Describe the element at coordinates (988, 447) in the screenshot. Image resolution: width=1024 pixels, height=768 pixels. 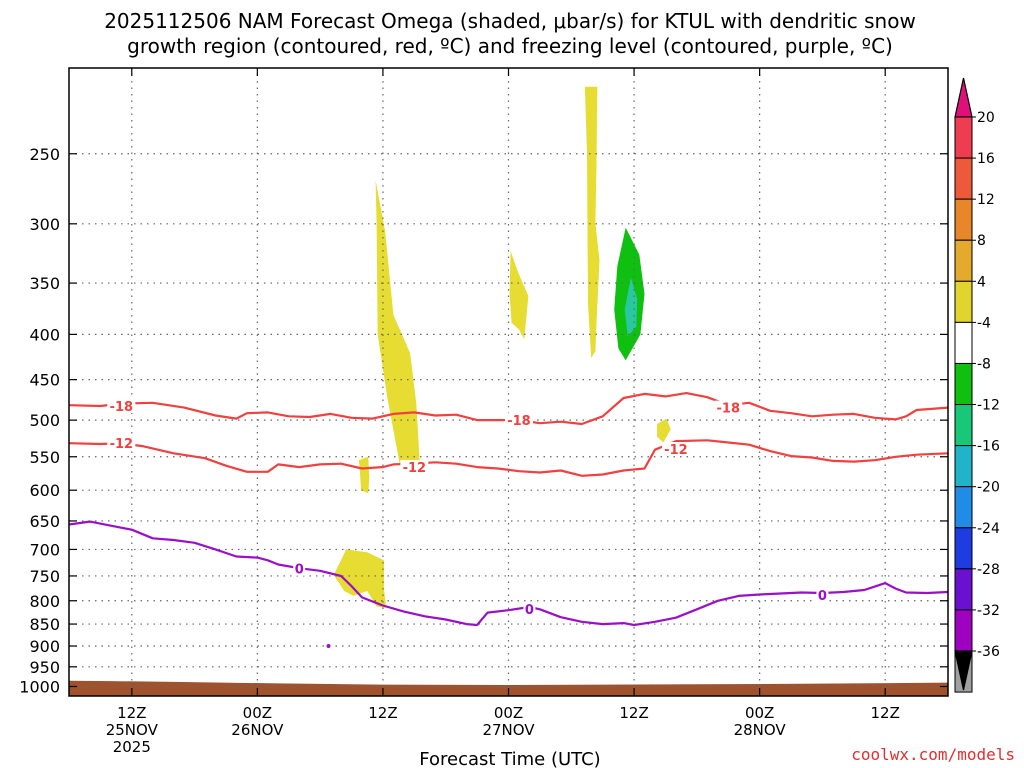
I see `colorbar-label-8: -16` at that location.